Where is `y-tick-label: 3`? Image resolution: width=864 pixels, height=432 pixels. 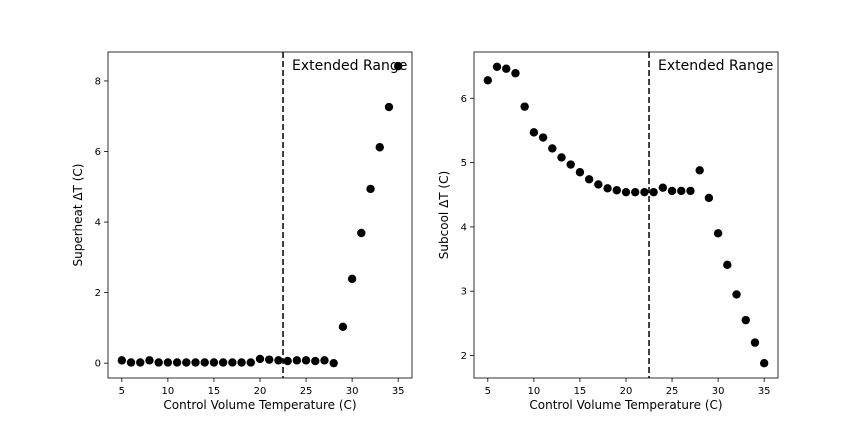 y-tick-label: 3 is located at coordinates (464, 292).